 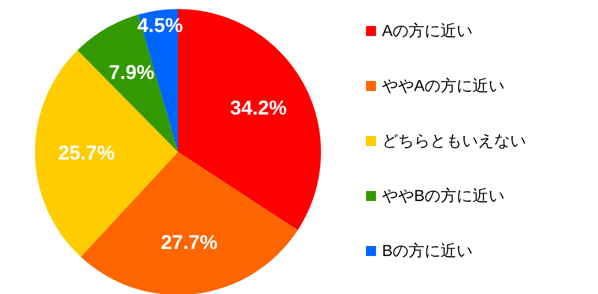 What do you see at coordinates (131, 73) in the screenshot?
I see `data-label: 7.9%` at bounding box center [131, 73].